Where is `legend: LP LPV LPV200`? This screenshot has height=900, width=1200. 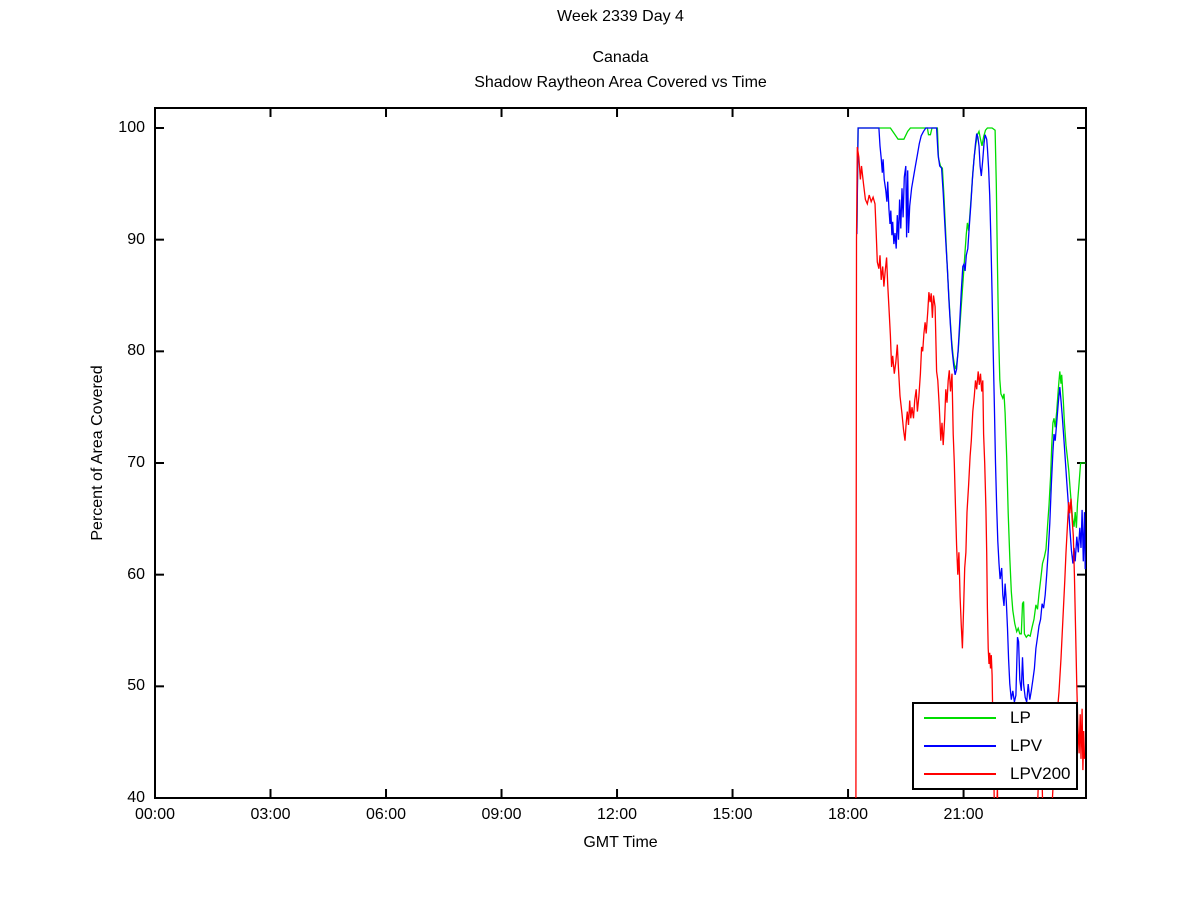
legend: LP LPV LPV200 is located at coordinates (995, 746).